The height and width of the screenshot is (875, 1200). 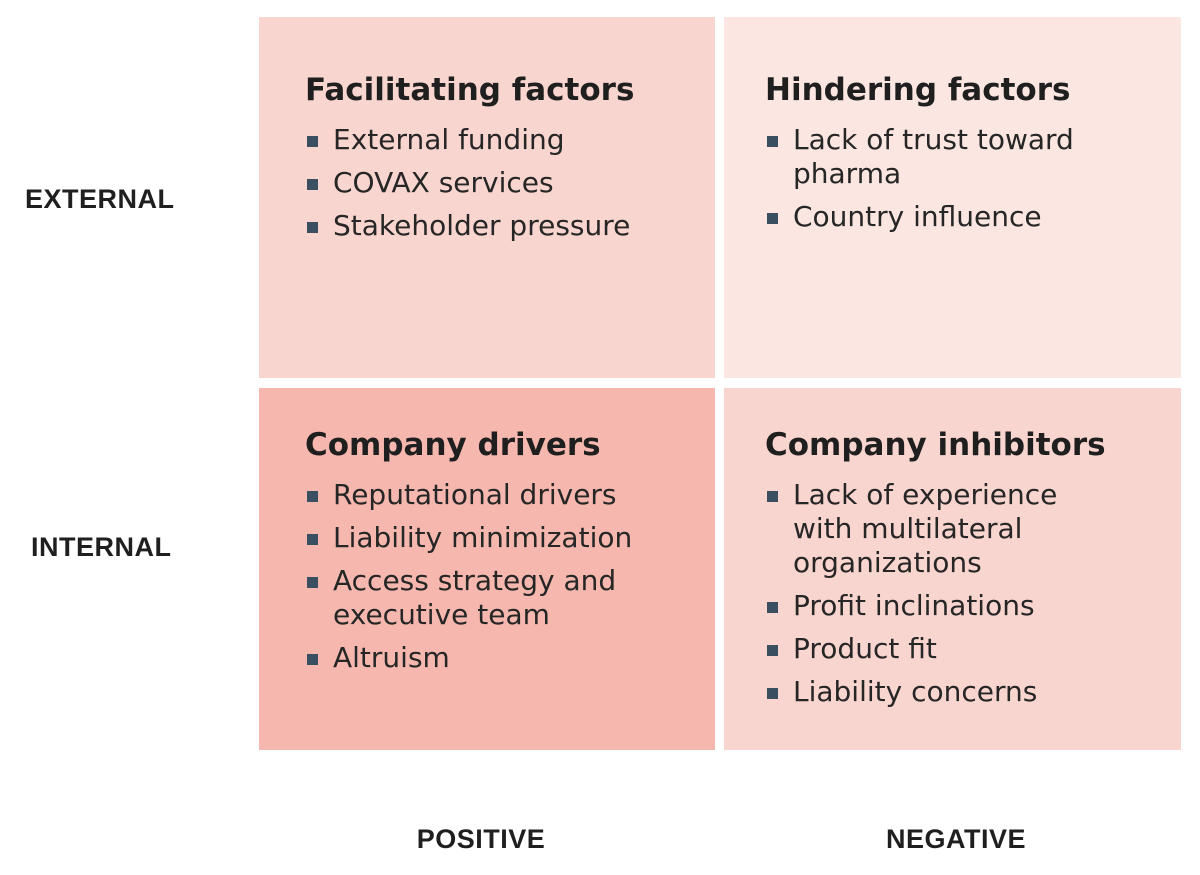 I want to click on column-label-negative: NEGATIVE, so click(x=955, y=839).